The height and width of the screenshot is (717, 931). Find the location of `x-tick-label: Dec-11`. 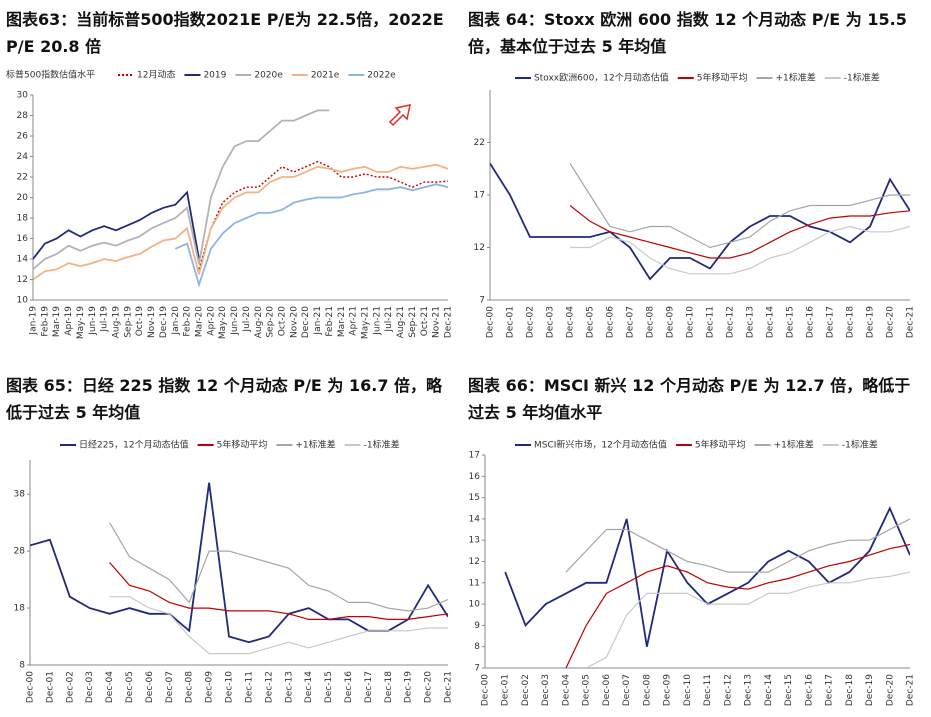

x-tick-label: Dec-11 is located at coordinates (711, 322).